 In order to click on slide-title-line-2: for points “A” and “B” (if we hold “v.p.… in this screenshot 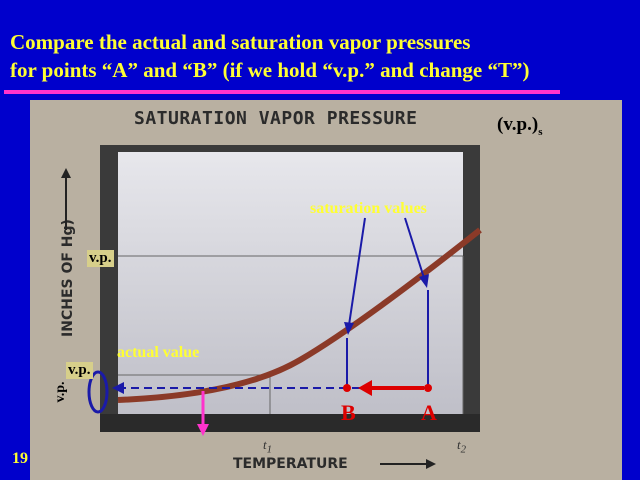, I will do `click(270, 70)`.